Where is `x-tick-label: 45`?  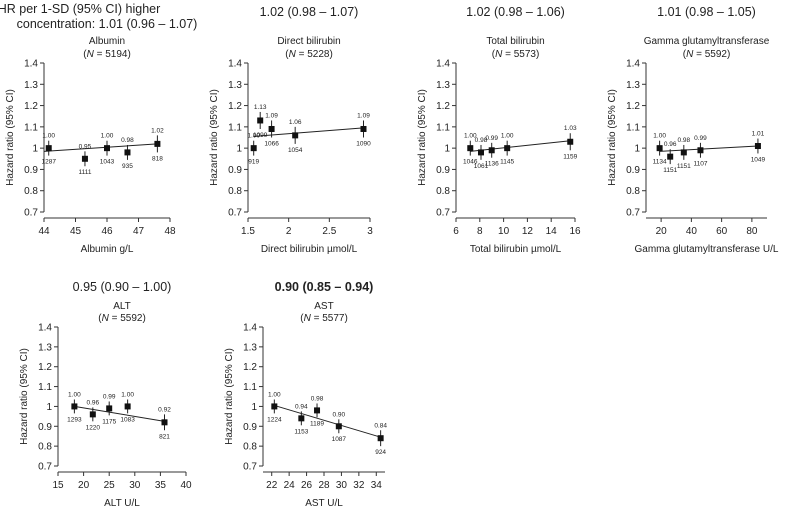
x-tick-label: 45 is located at coordinates (76, 231).